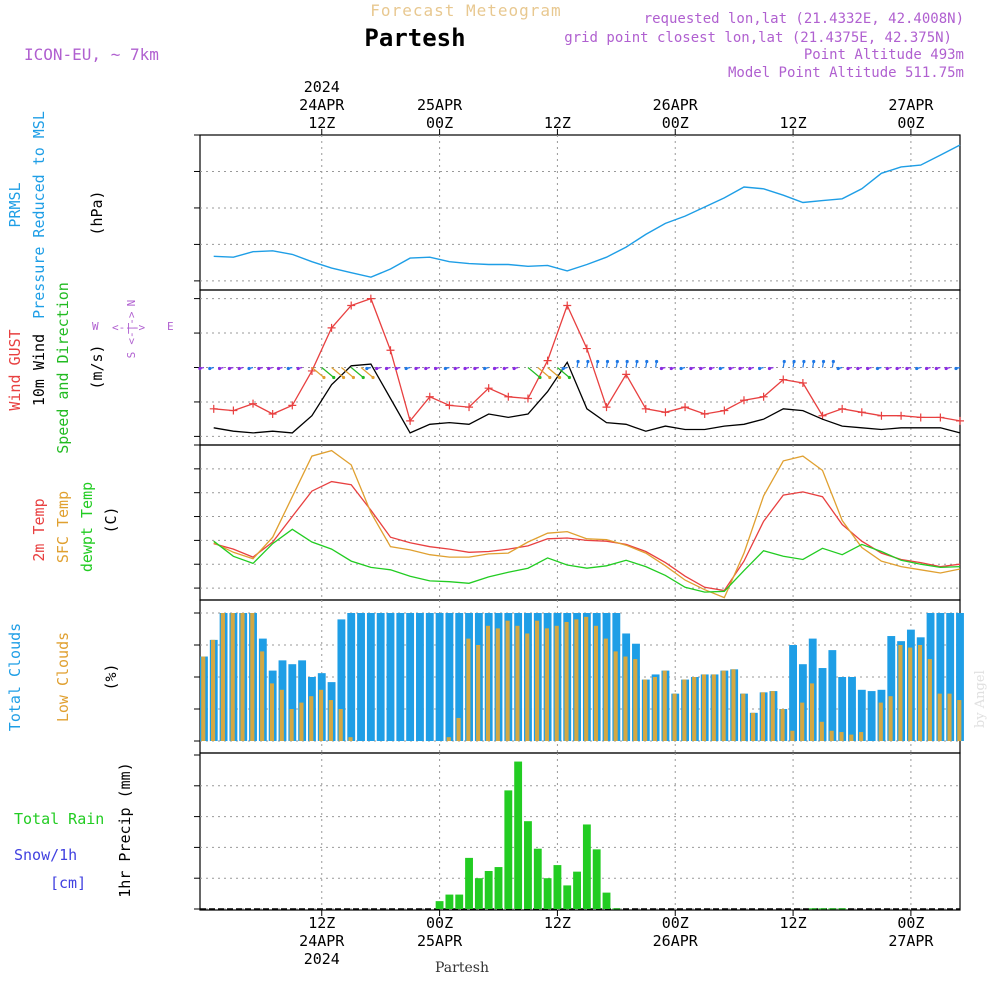 This screenshot has width=1000, height=1000. What do you see at coordinates (131, 303) in the screenshot?
I see `compass-n: N` at bounding box center [131, 303].